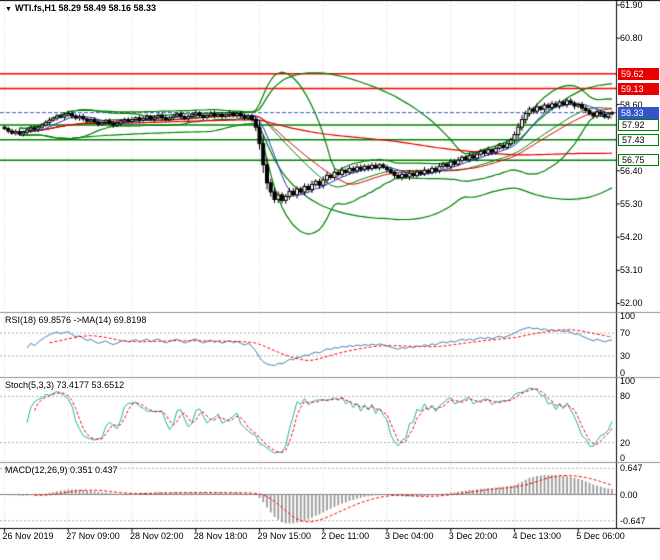 Image resolution: width=660 pixels, height=560 pixels. What do you see at coordinates (28, 536) in the screenshot?
I see `time-axis-label: 26 Nov 2019` at bounding box center [28, 536].